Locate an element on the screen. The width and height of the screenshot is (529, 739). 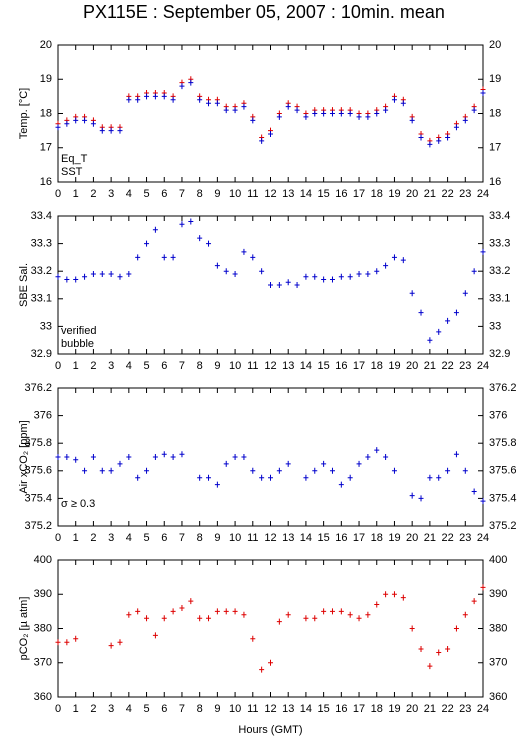
x-tick-label: 12 is located at coordinates (270, 709).